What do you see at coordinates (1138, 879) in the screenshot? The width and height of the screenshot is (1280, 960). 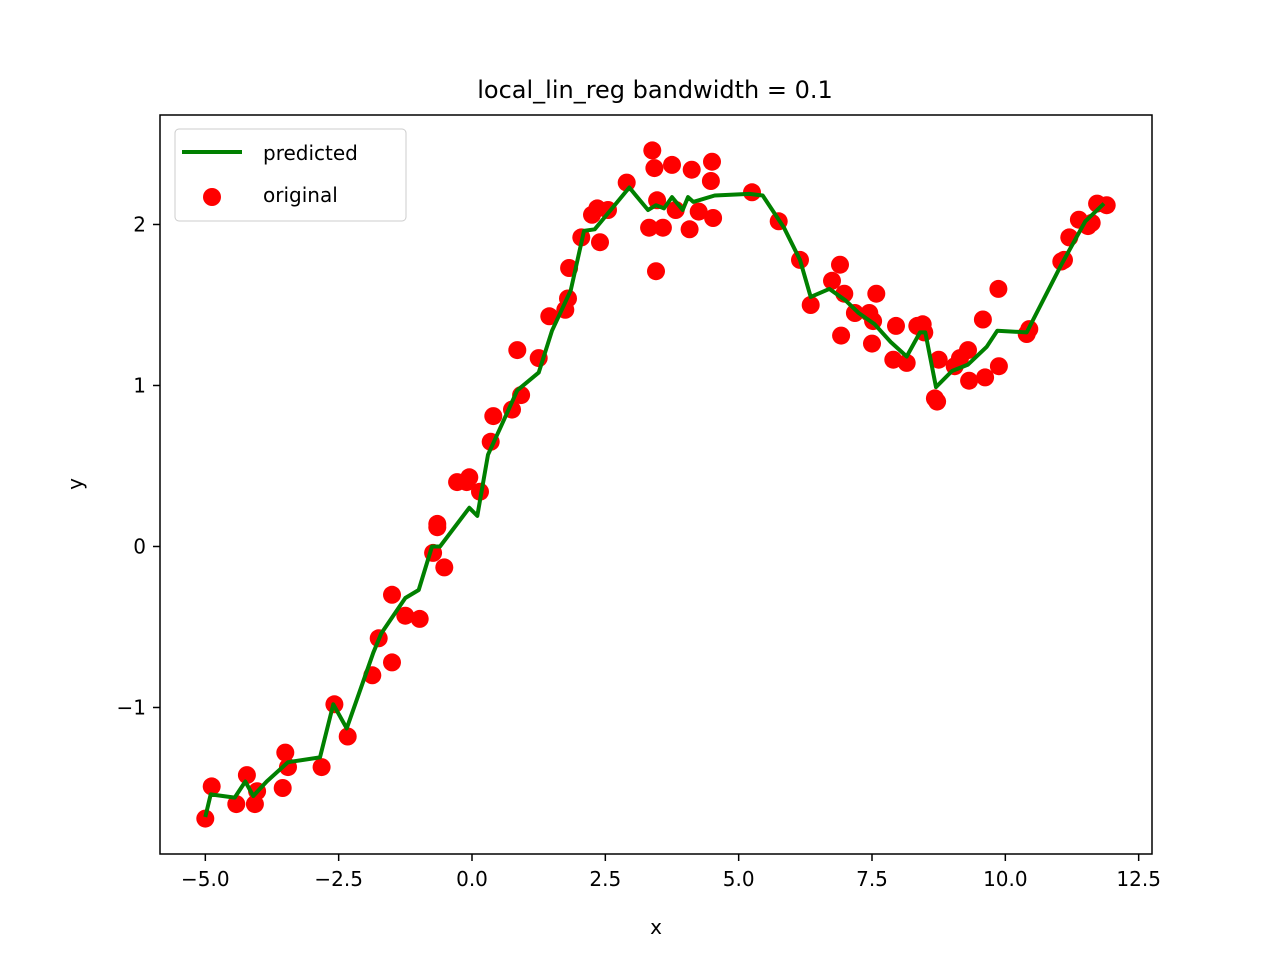 I see `x-tick-label: 12.5` at bounding box center [1138, 879].